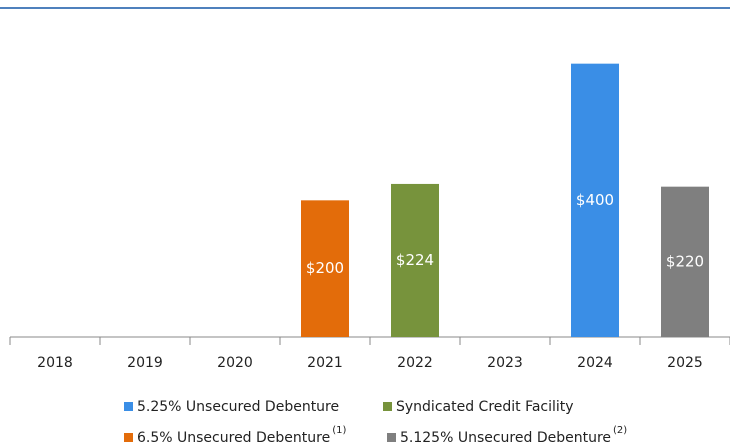 The height and width of the screenshot is (448, 730). I want to click on x-tick-label: 2018, so click(55, 363).